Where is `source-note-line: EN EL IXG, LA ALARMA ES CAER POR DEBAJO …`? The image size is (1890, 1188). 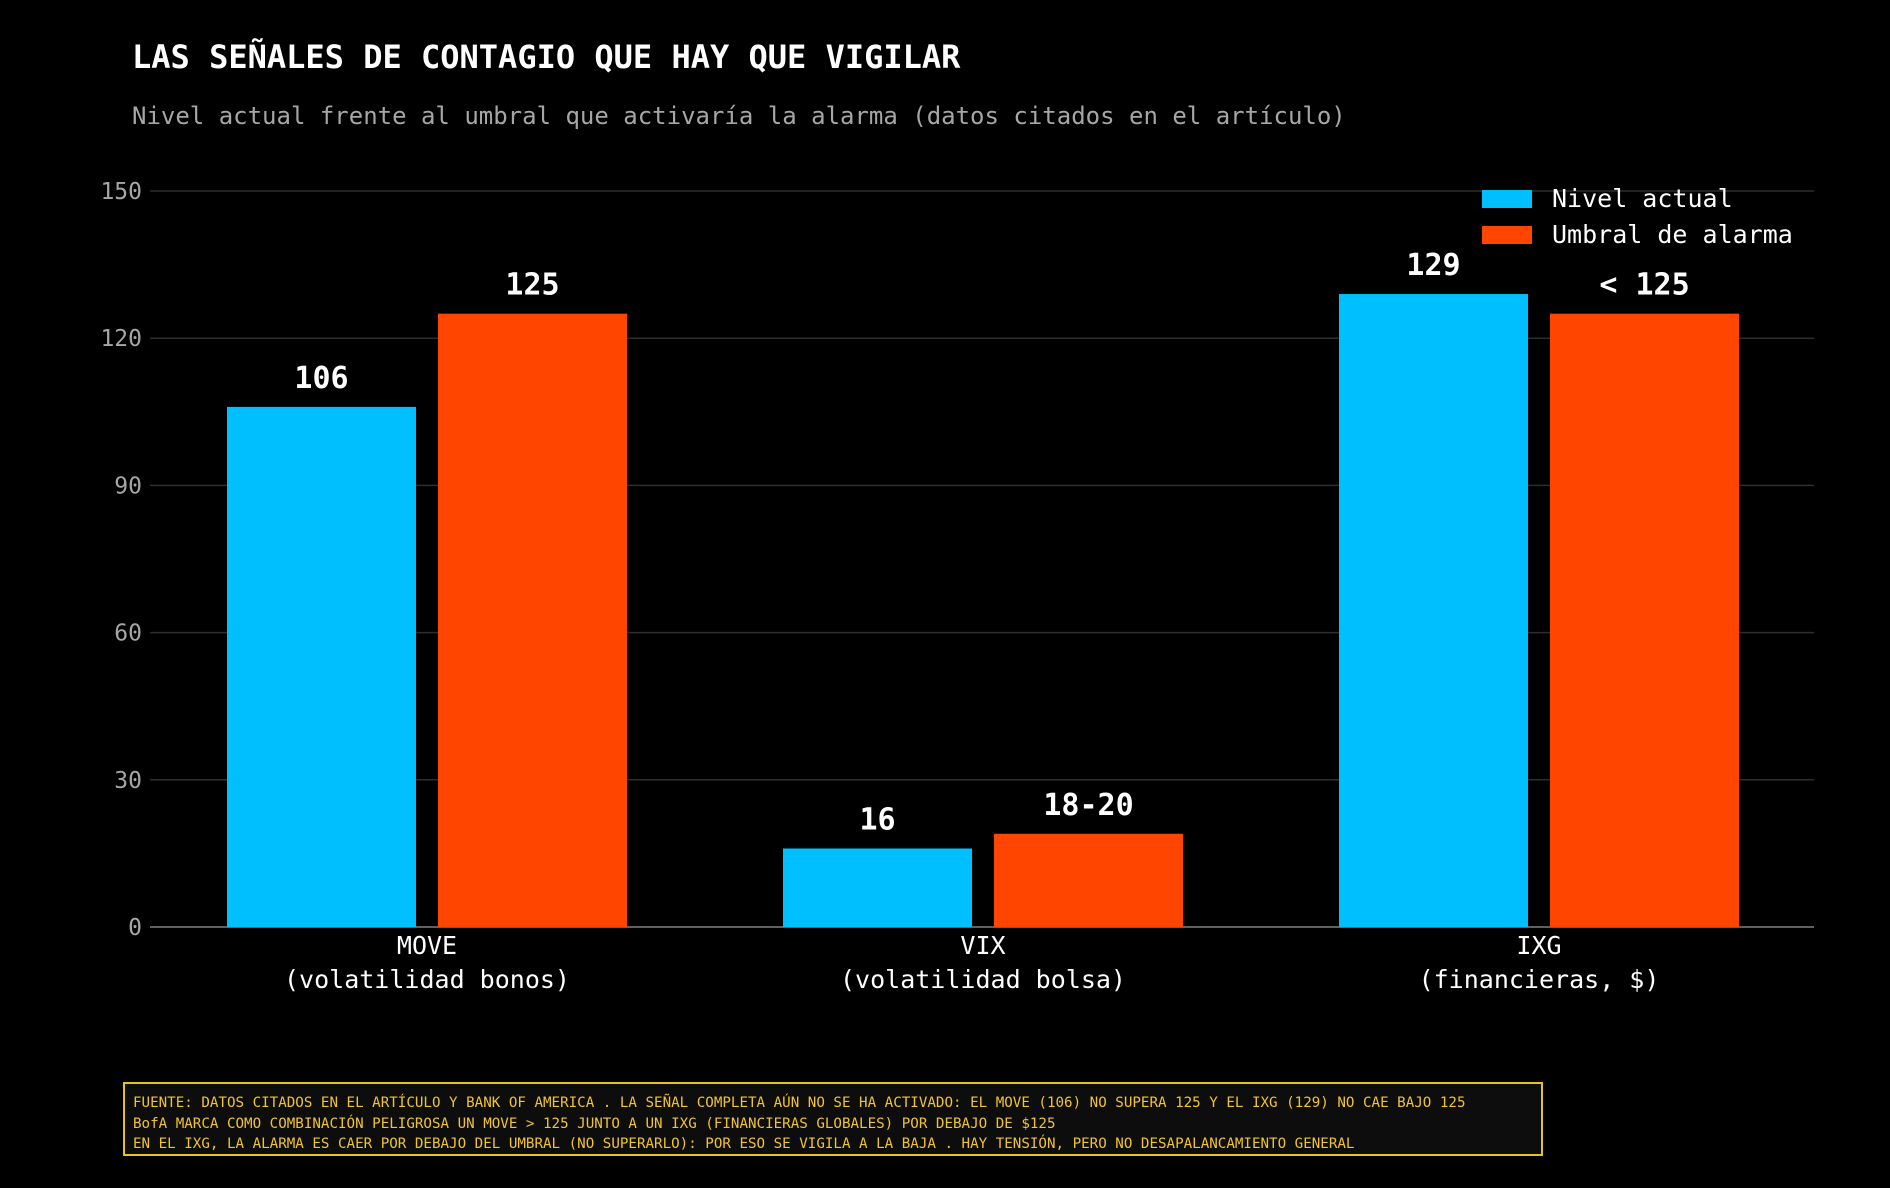
source-note-line: EN EL IXG, LA ALARMA ES CAER POR DEBAJO … is located at coordinates (744, 1144).